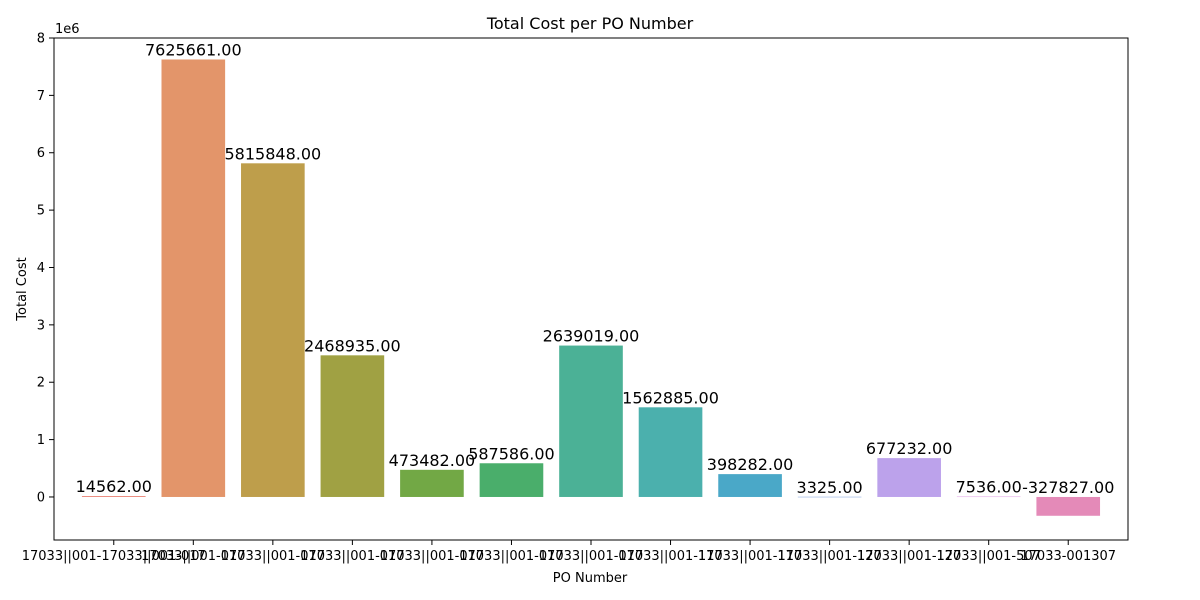 This screenshot has height=600, width=1200. I want to click on y-tick-label: 3, so click(41, 325).